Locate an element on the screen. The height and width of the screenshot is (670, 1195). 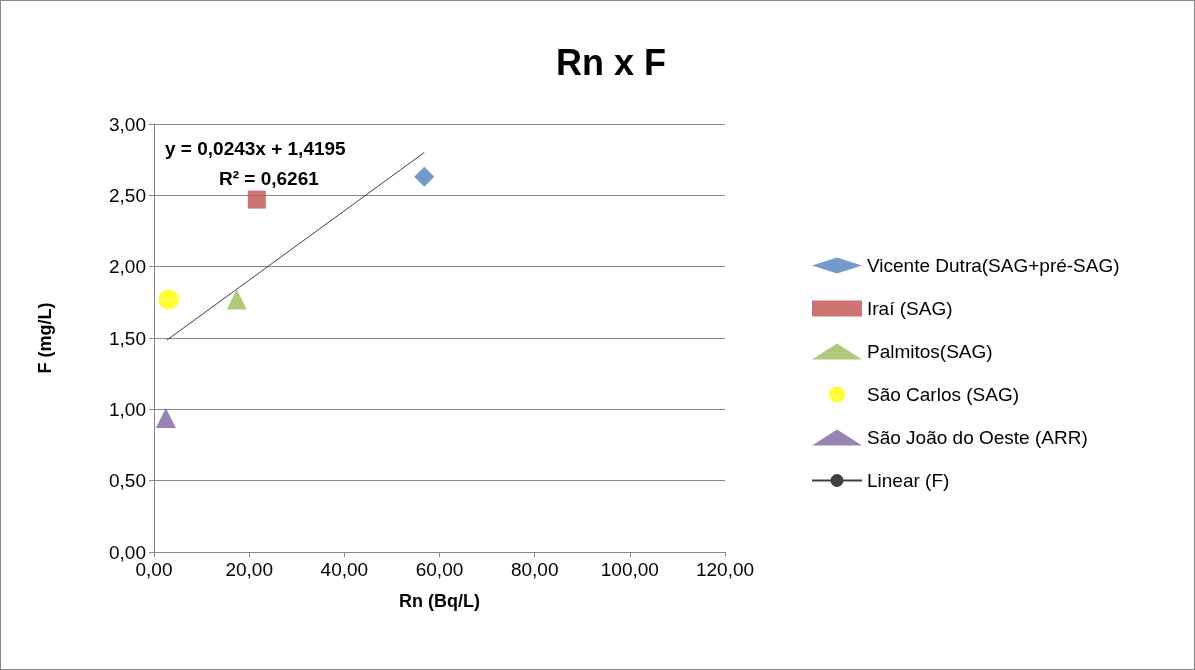
y-tick-label: 2,50 is located at coordinates (127, 195).